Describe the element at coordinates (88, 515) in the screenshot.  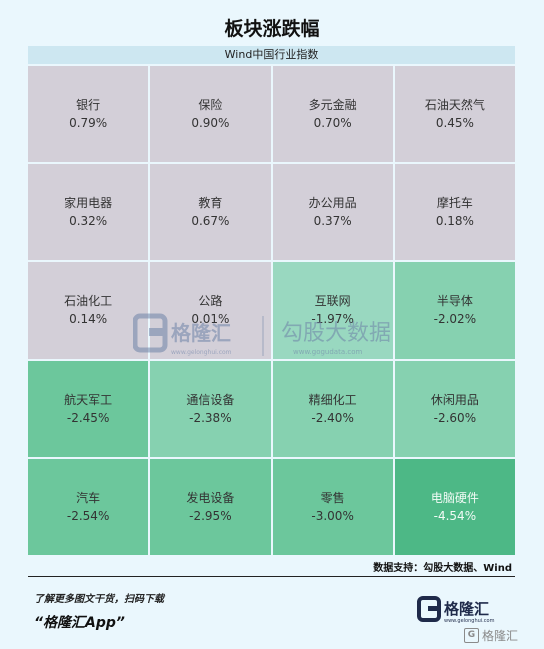
I see `sector-change: -2.54%` at that location.